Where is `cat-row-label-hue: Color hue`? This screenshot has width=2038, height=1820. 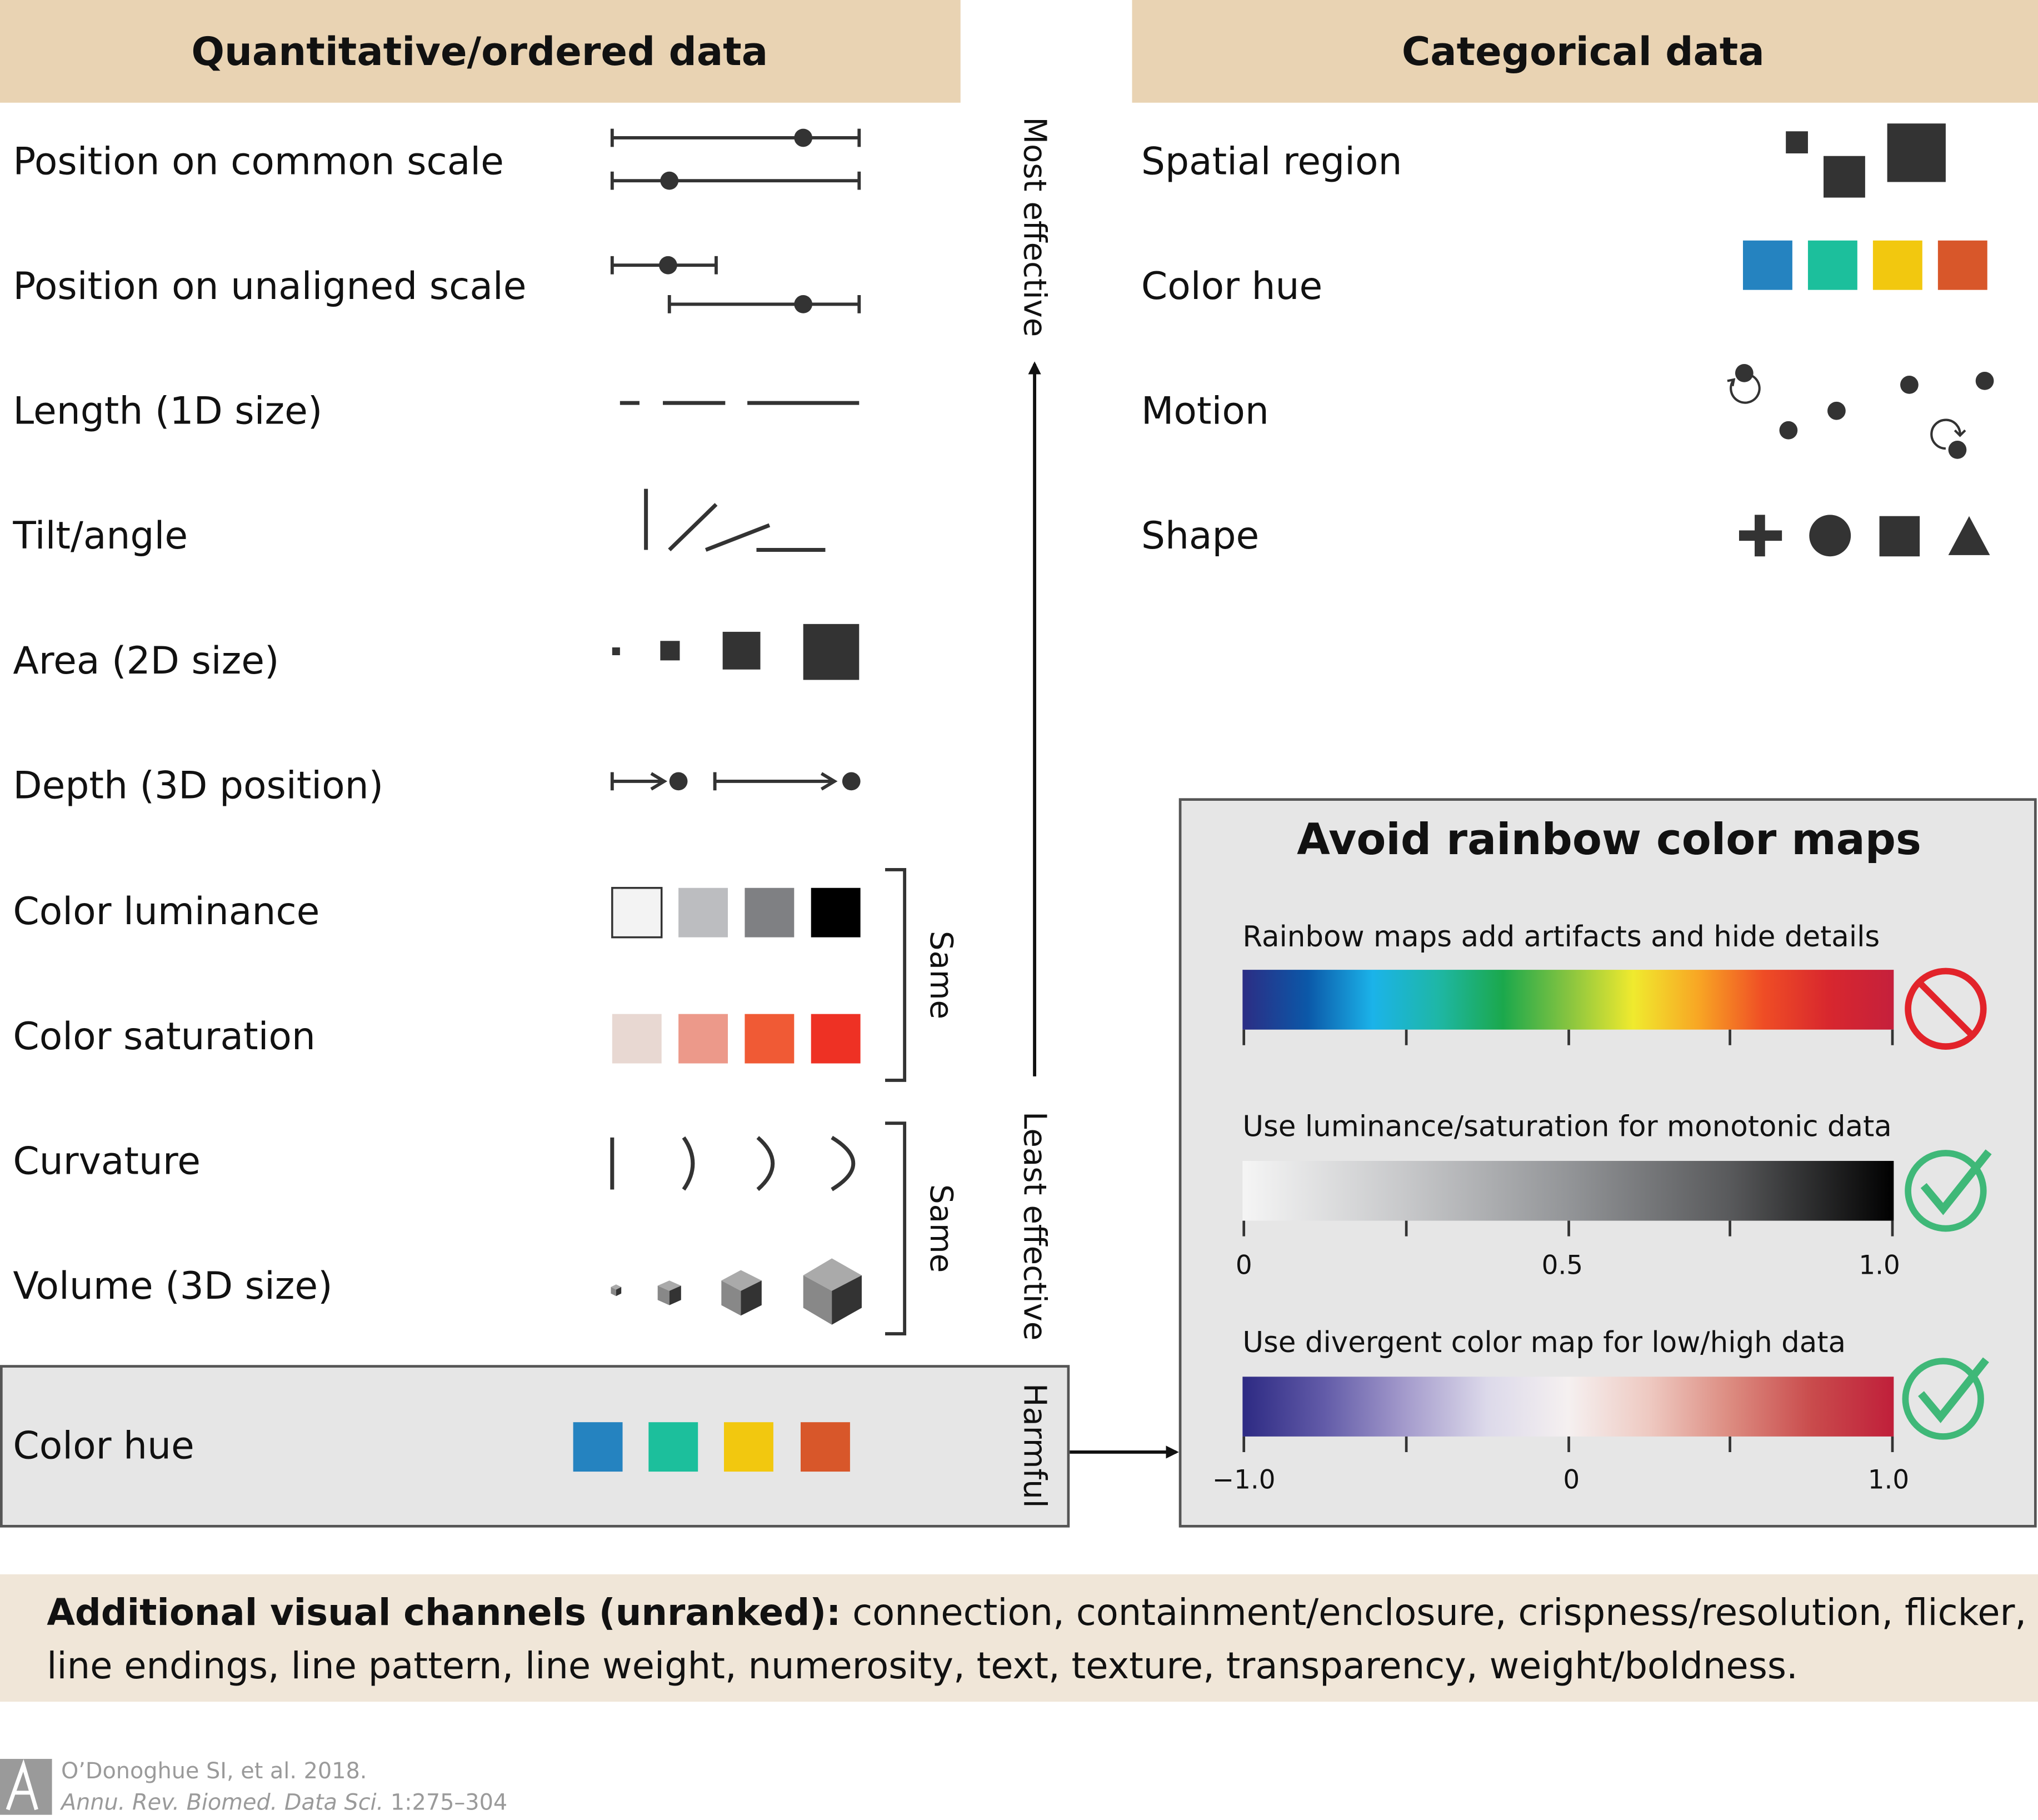
cat-row-label-hue: Color hue is located at coordinates (1231, 286).